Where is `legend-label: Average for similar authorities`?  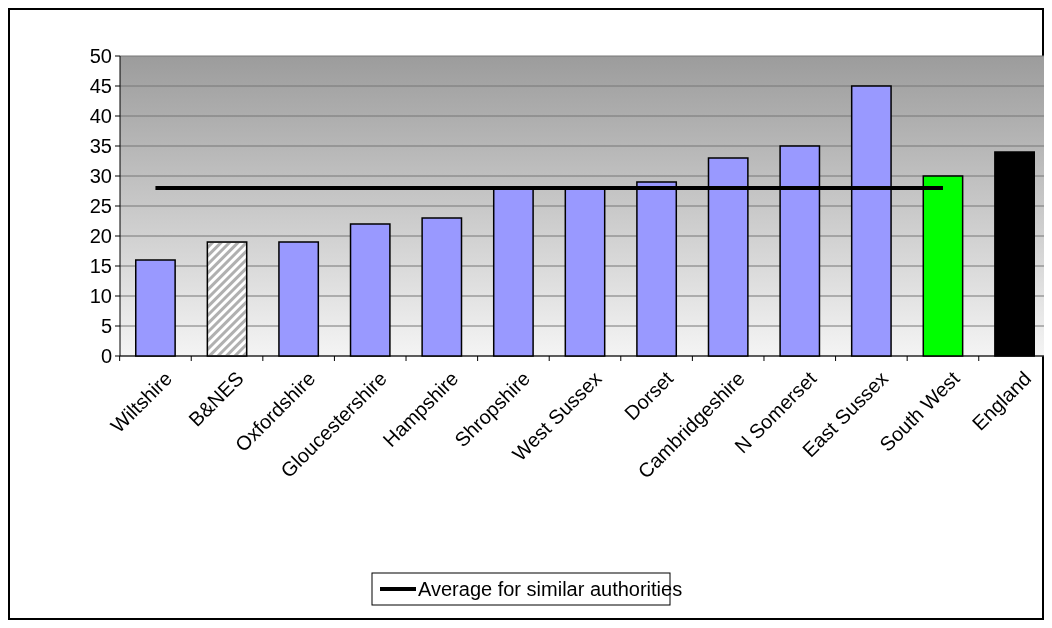
legend-label: Average for similar authorities is located at coordinates (550, 589).